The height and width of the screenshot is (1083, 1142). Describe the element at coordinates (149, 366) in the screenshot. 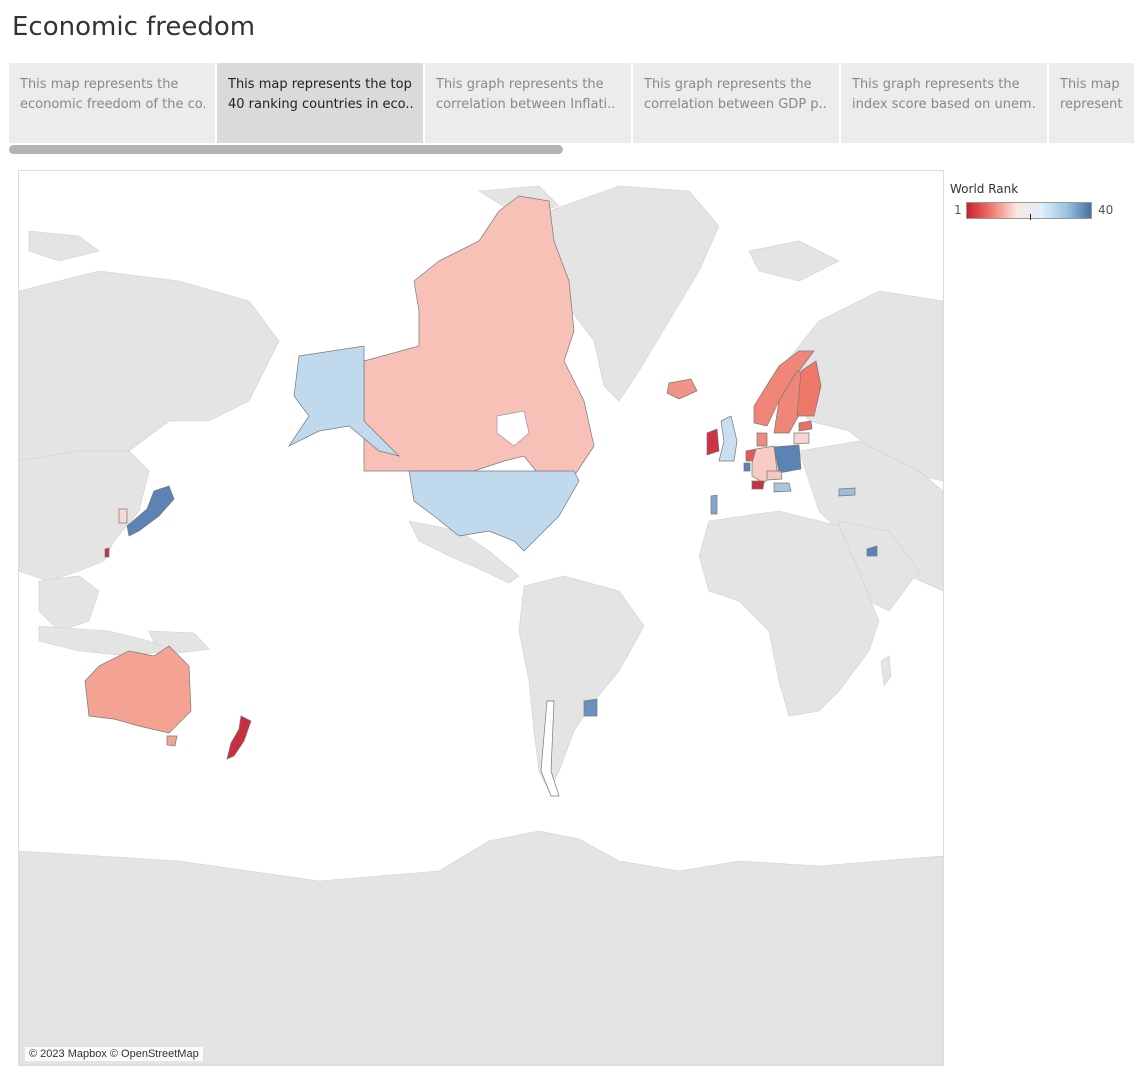

I see `east-siberia-land` at that location.